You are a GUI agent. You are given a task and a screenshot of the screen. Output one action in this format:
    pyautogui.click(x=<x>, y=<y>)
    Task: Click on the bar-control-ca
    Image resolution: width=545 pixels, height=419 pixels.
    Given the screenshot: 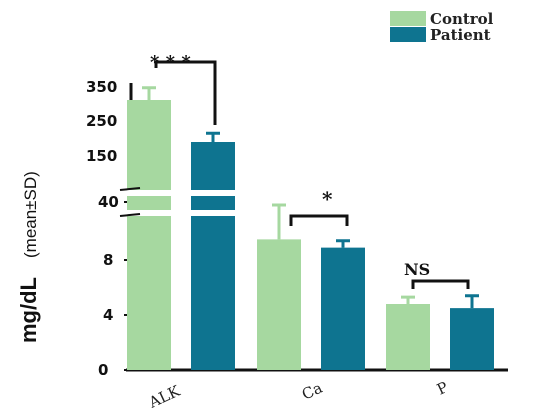 What is the action you would take?
    pyautogui.click(x=279, y=304)
    